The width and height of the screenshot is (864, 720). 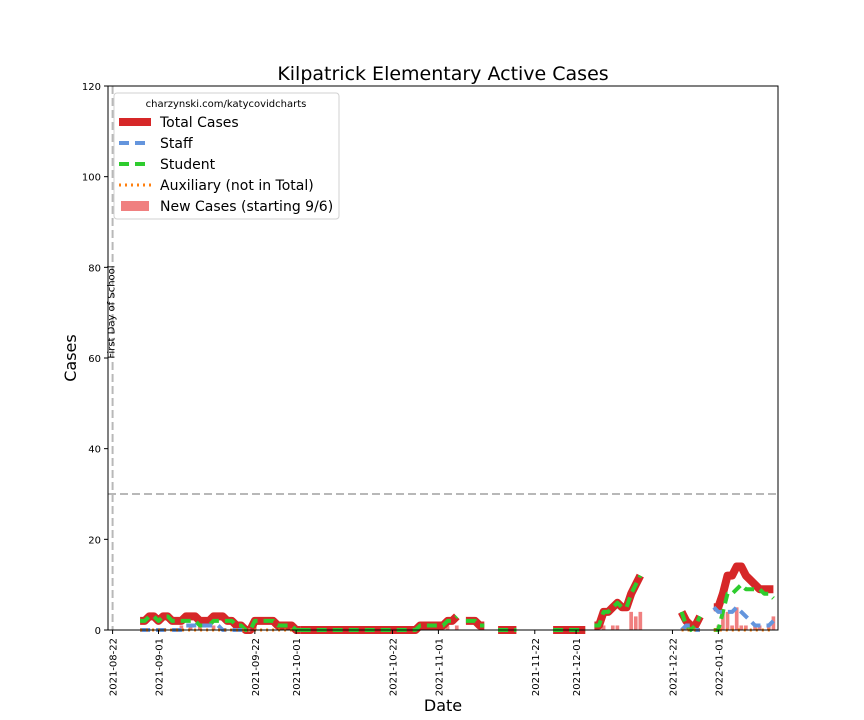 I want to click on x-tick-label: 2021-12-01, so click(x=577, y=667).